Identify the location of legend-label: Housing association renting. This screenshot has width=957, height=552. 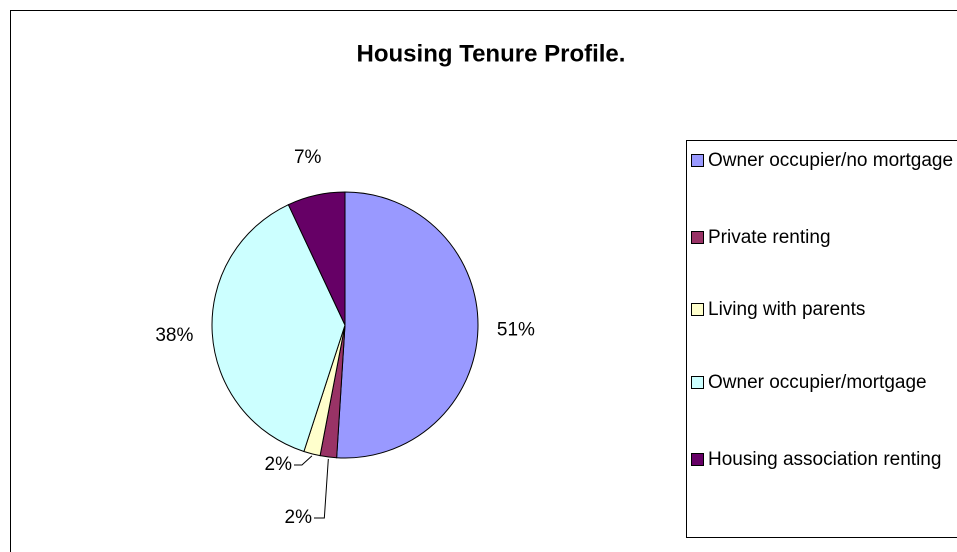
(824, 459).